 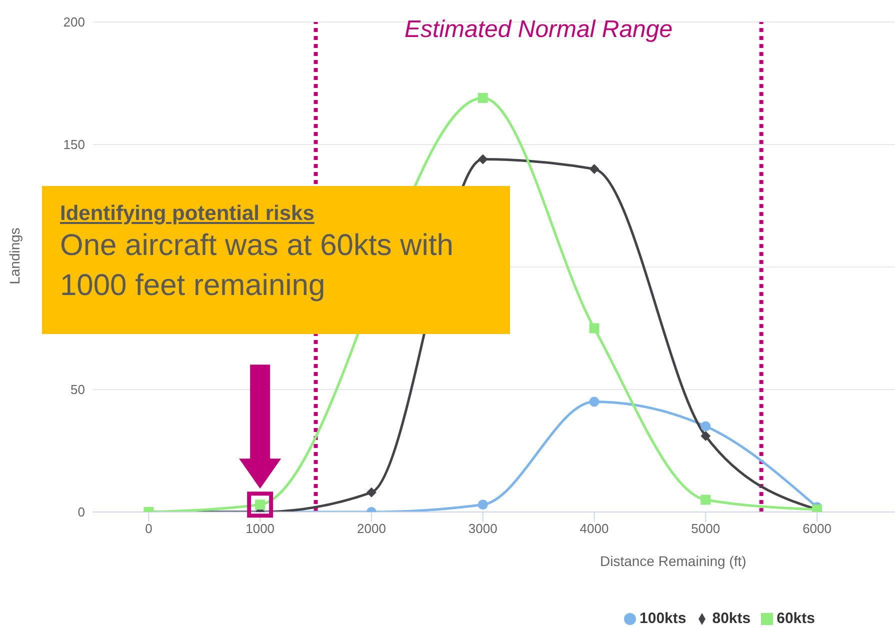 I want to click on y-tick-label: 0, so click(x=81, y=512).